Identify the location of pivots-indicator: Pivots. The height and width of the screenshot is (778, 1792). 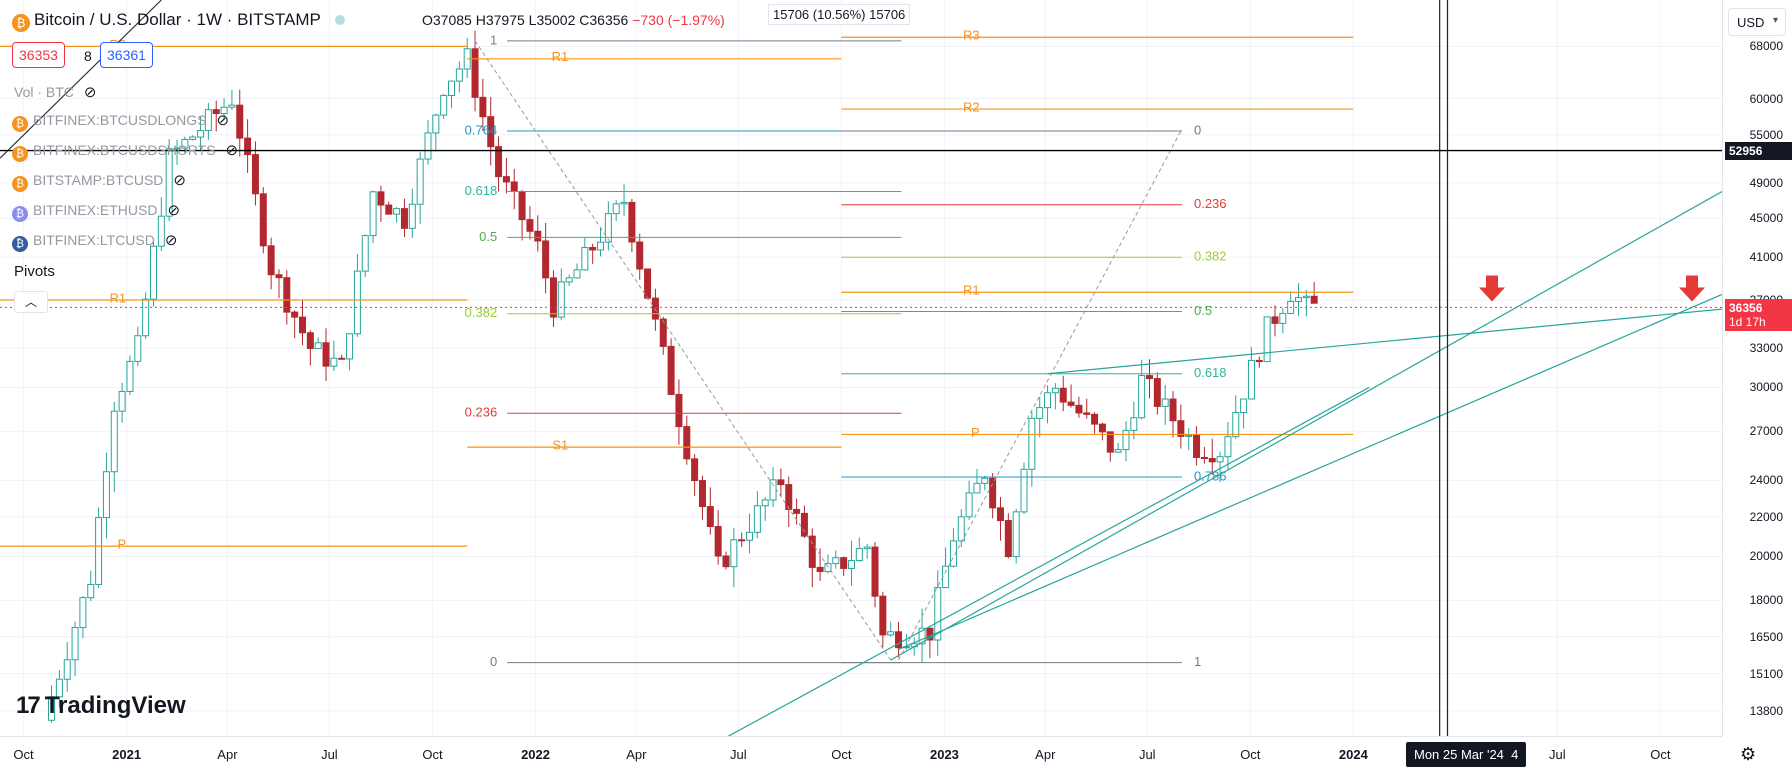
(34, 271).